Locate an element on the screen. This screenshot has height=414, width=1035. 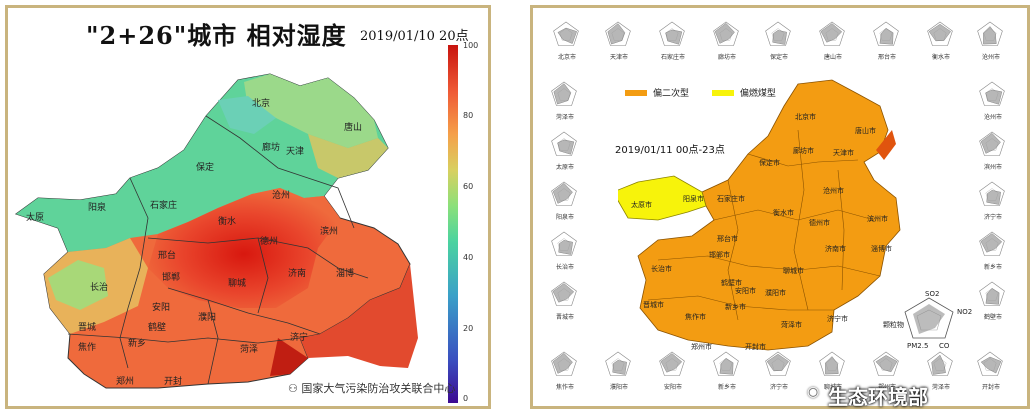
city-label: 邯郸 is located at coordinates (171, 278).